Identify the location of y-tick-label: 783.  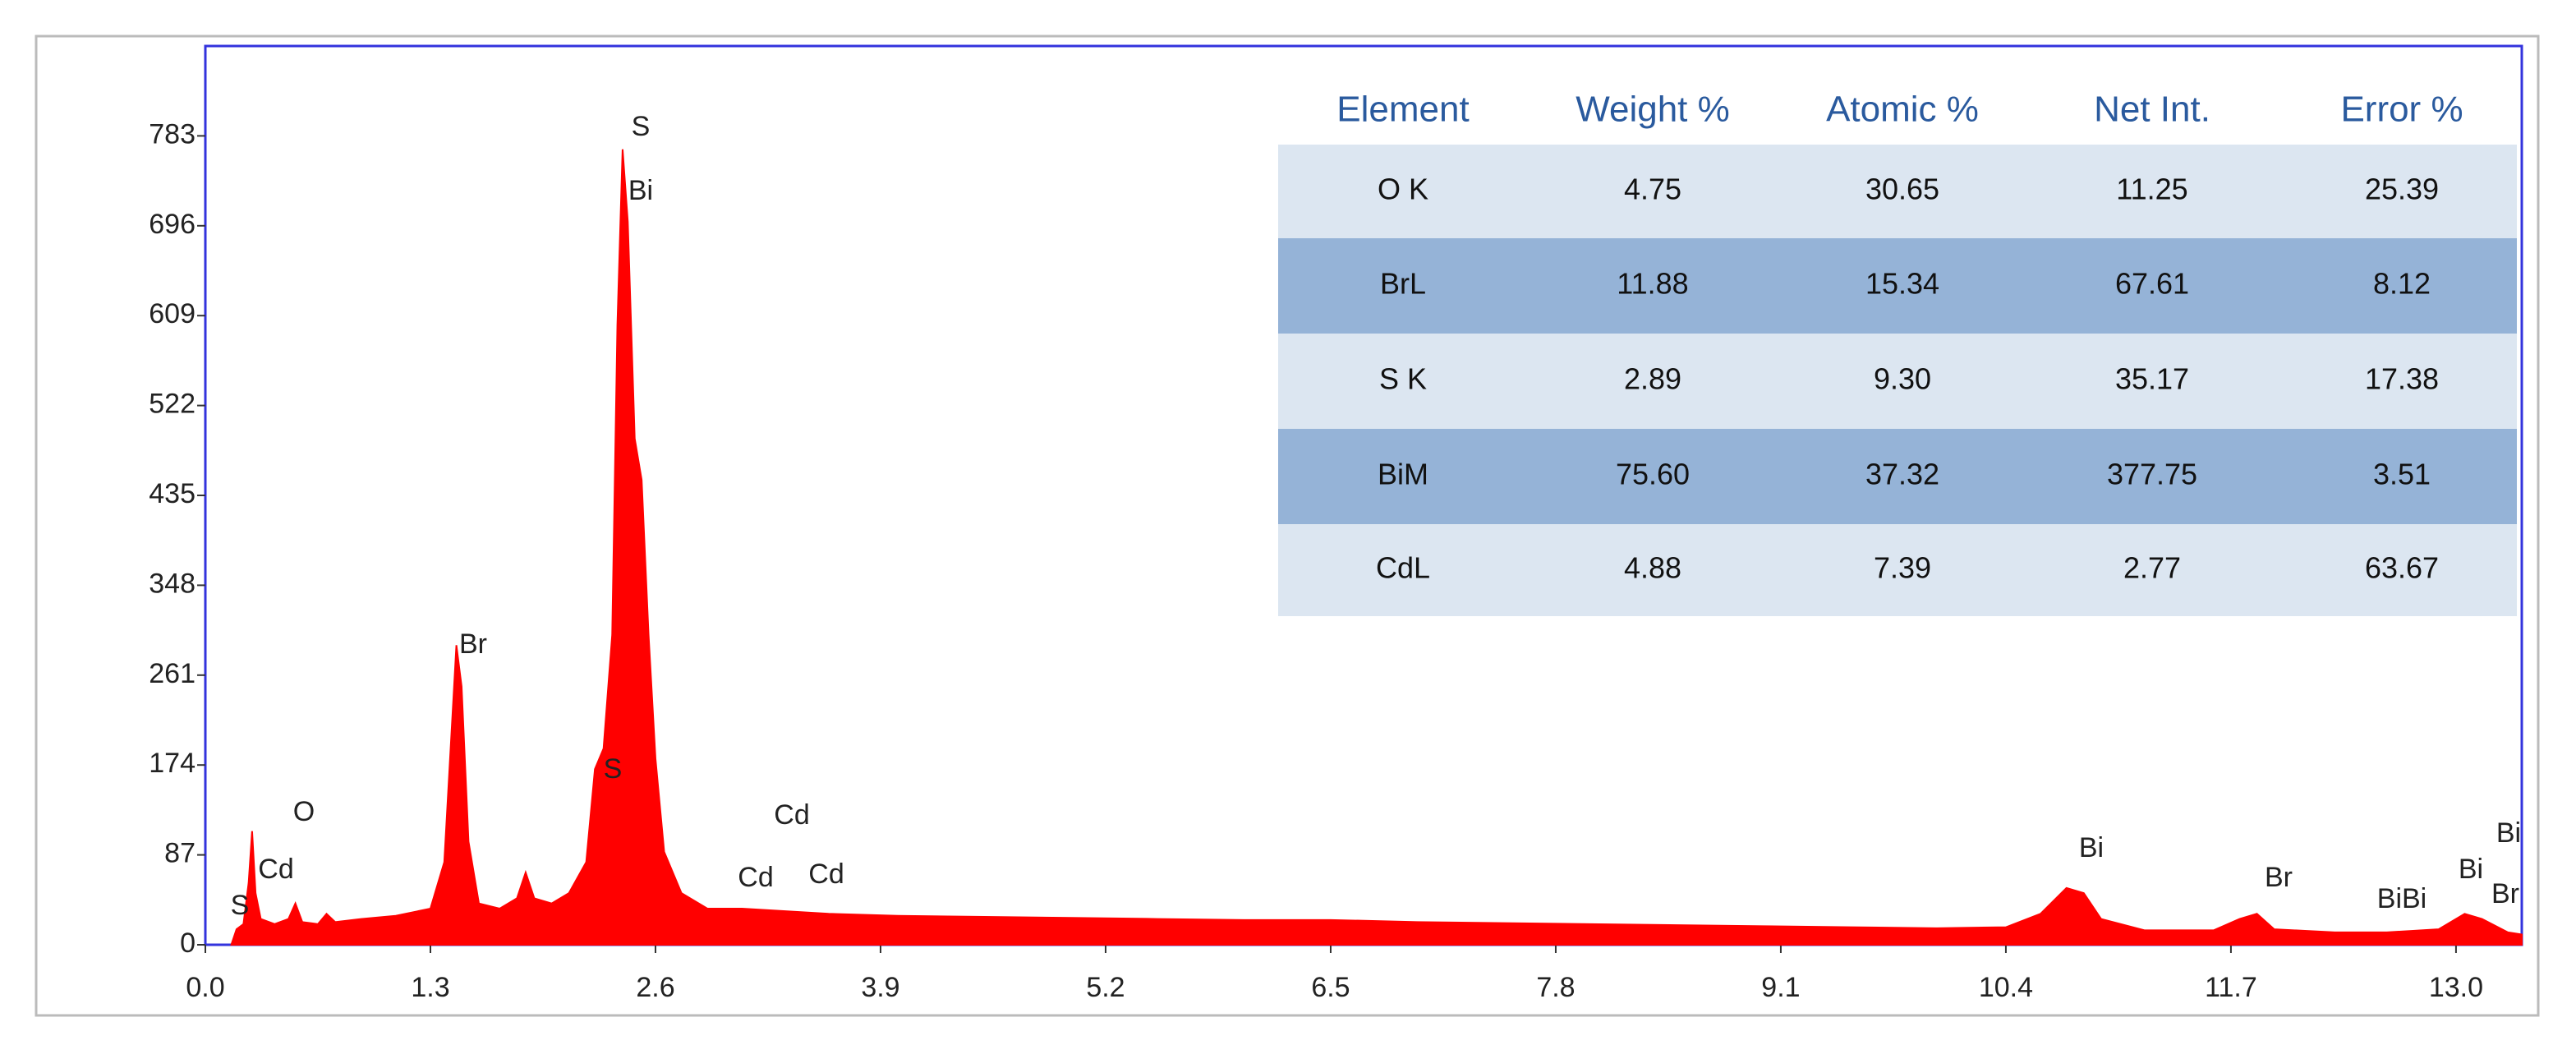
(172, 134).